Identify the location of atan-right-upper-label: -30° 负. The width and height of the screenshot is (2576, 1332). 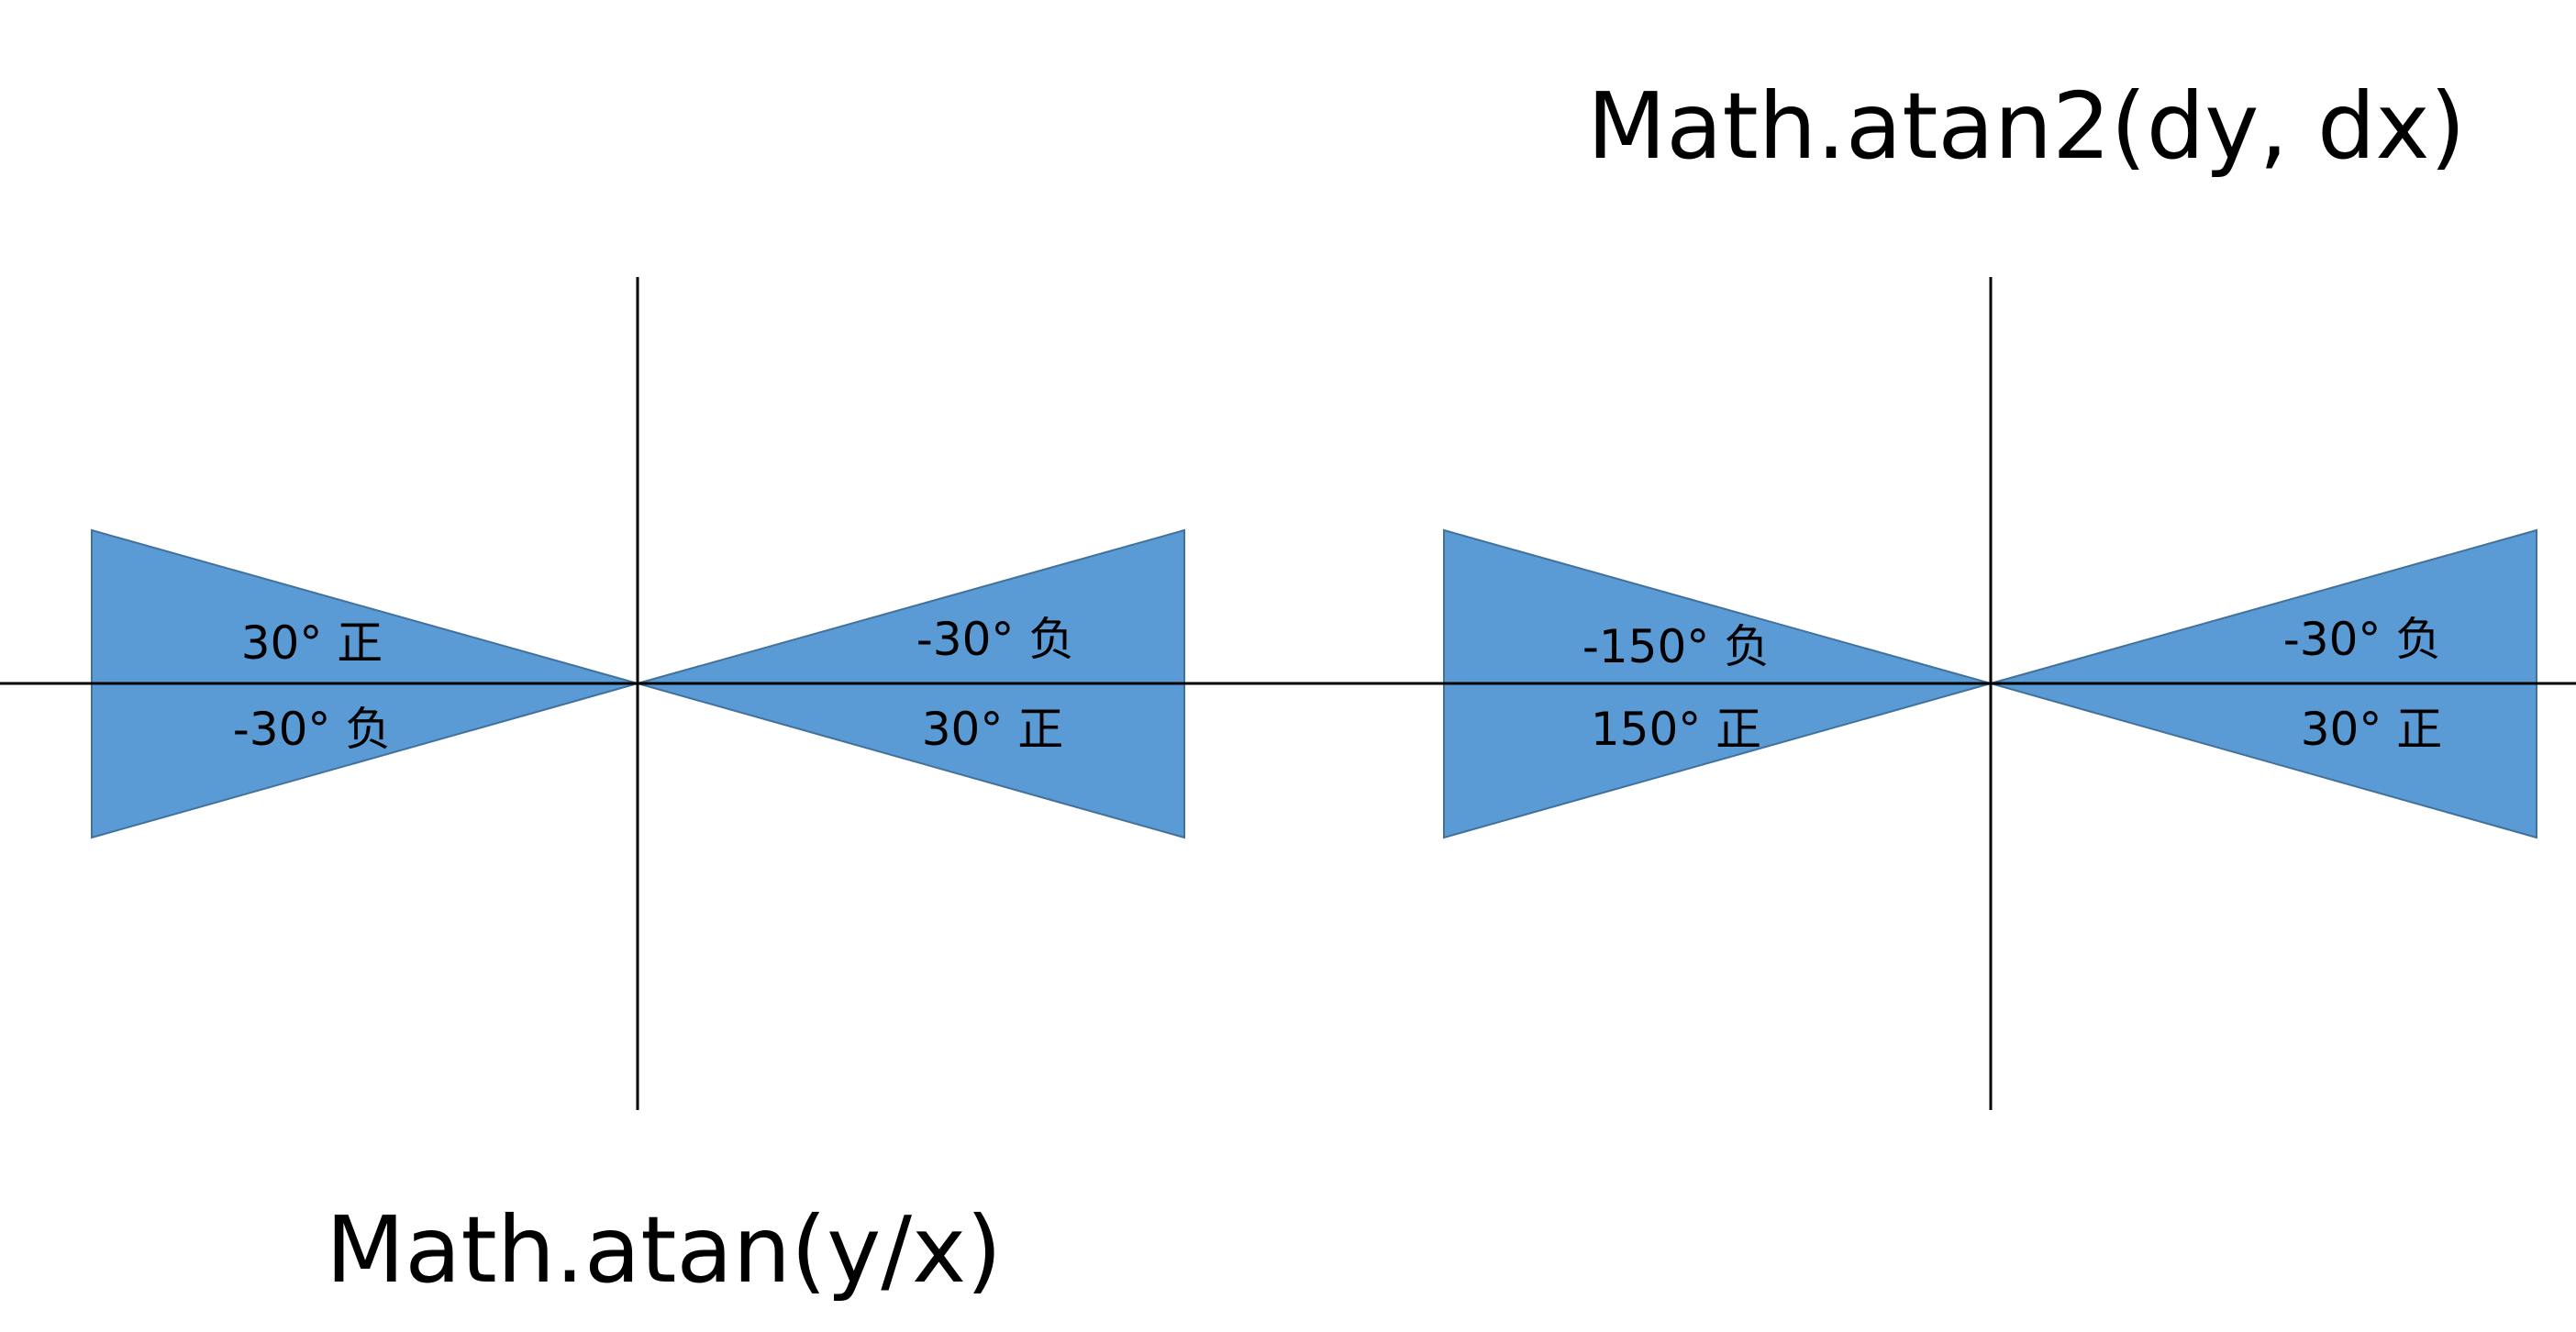
(995, 639).